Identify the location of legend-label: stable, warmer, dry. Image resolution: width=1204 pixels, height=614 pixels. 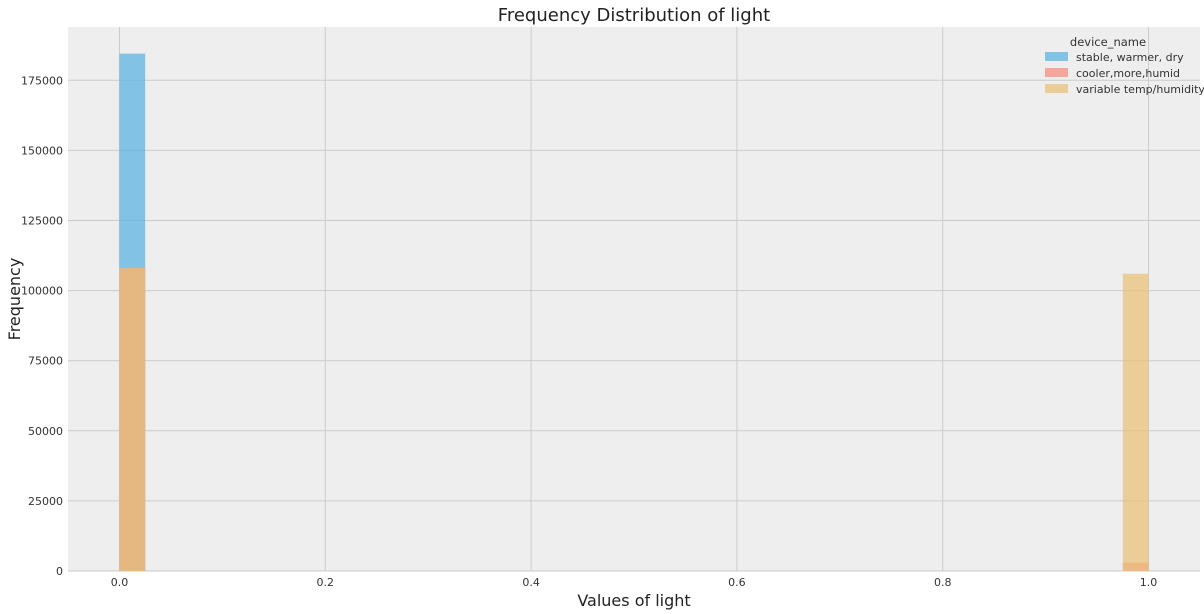
(1130, 57).